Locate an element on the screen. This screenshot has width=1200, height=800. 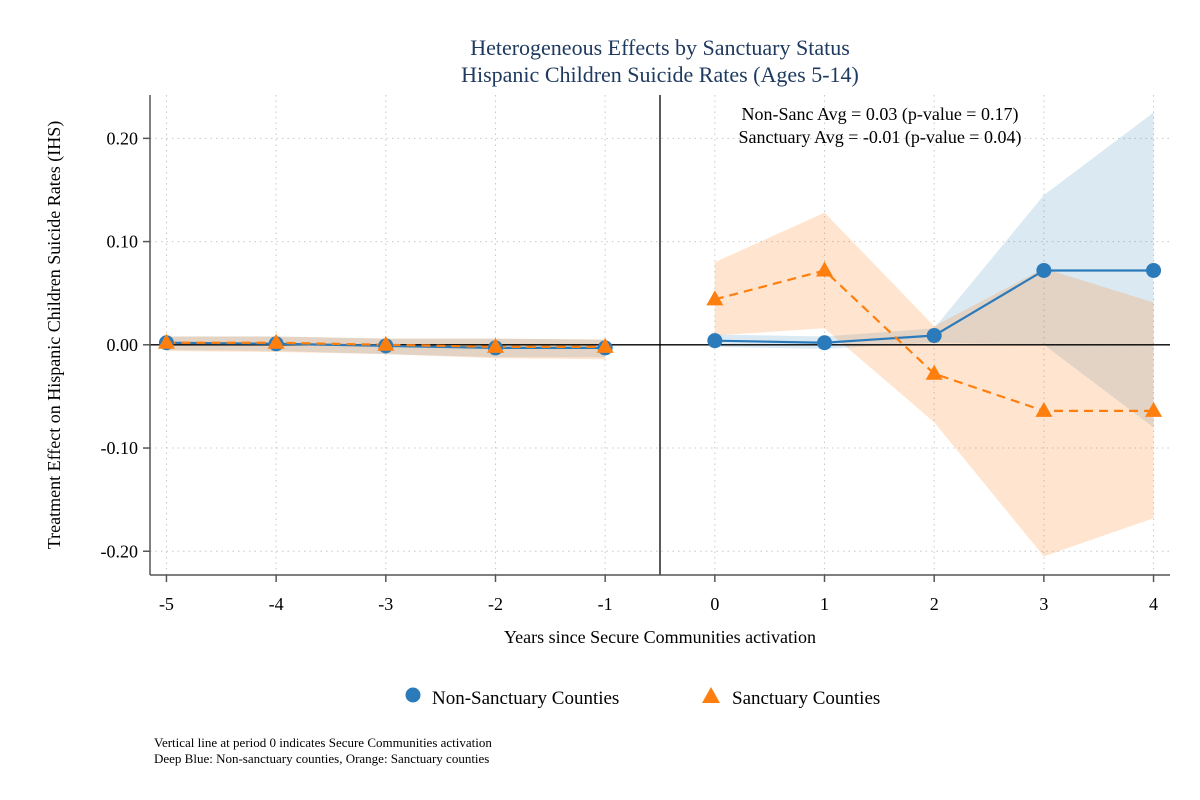
x-tick-label: -5 is located at coordinates (166, 604).